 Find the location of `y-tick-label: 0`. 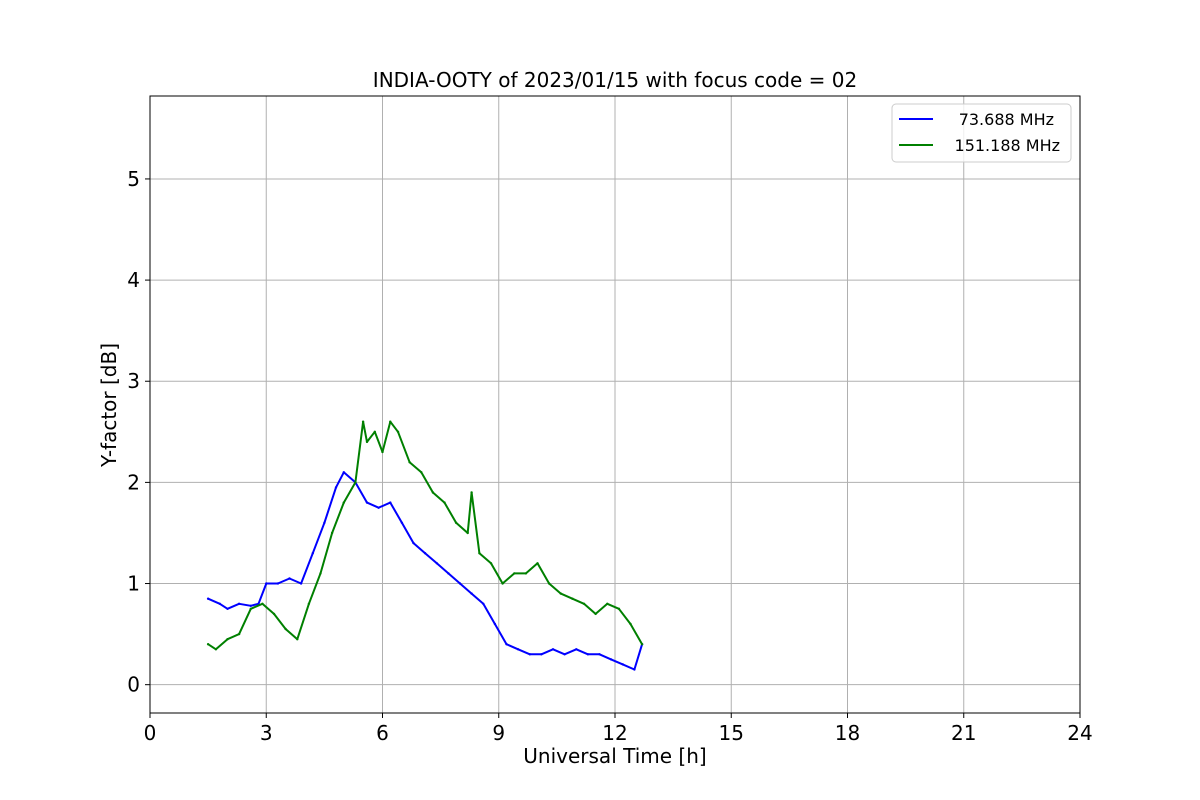

y-tick-label: 0 is located at coordinates (133, 685).